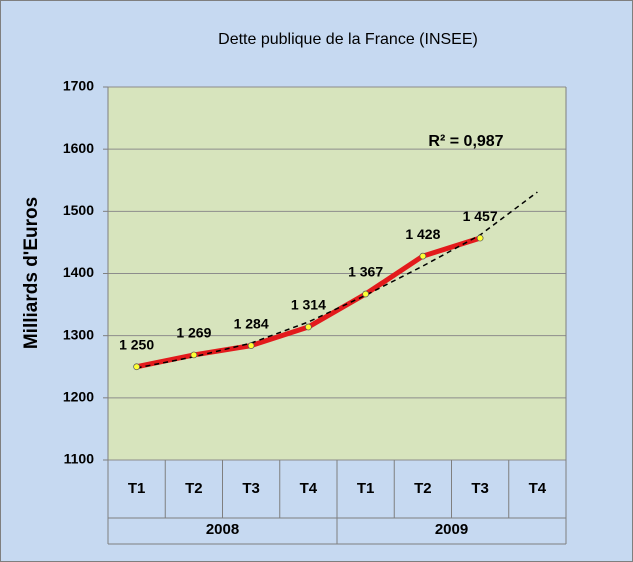  I want to click on y-axis-label: Milliards d'Euros, so click(31, 273).